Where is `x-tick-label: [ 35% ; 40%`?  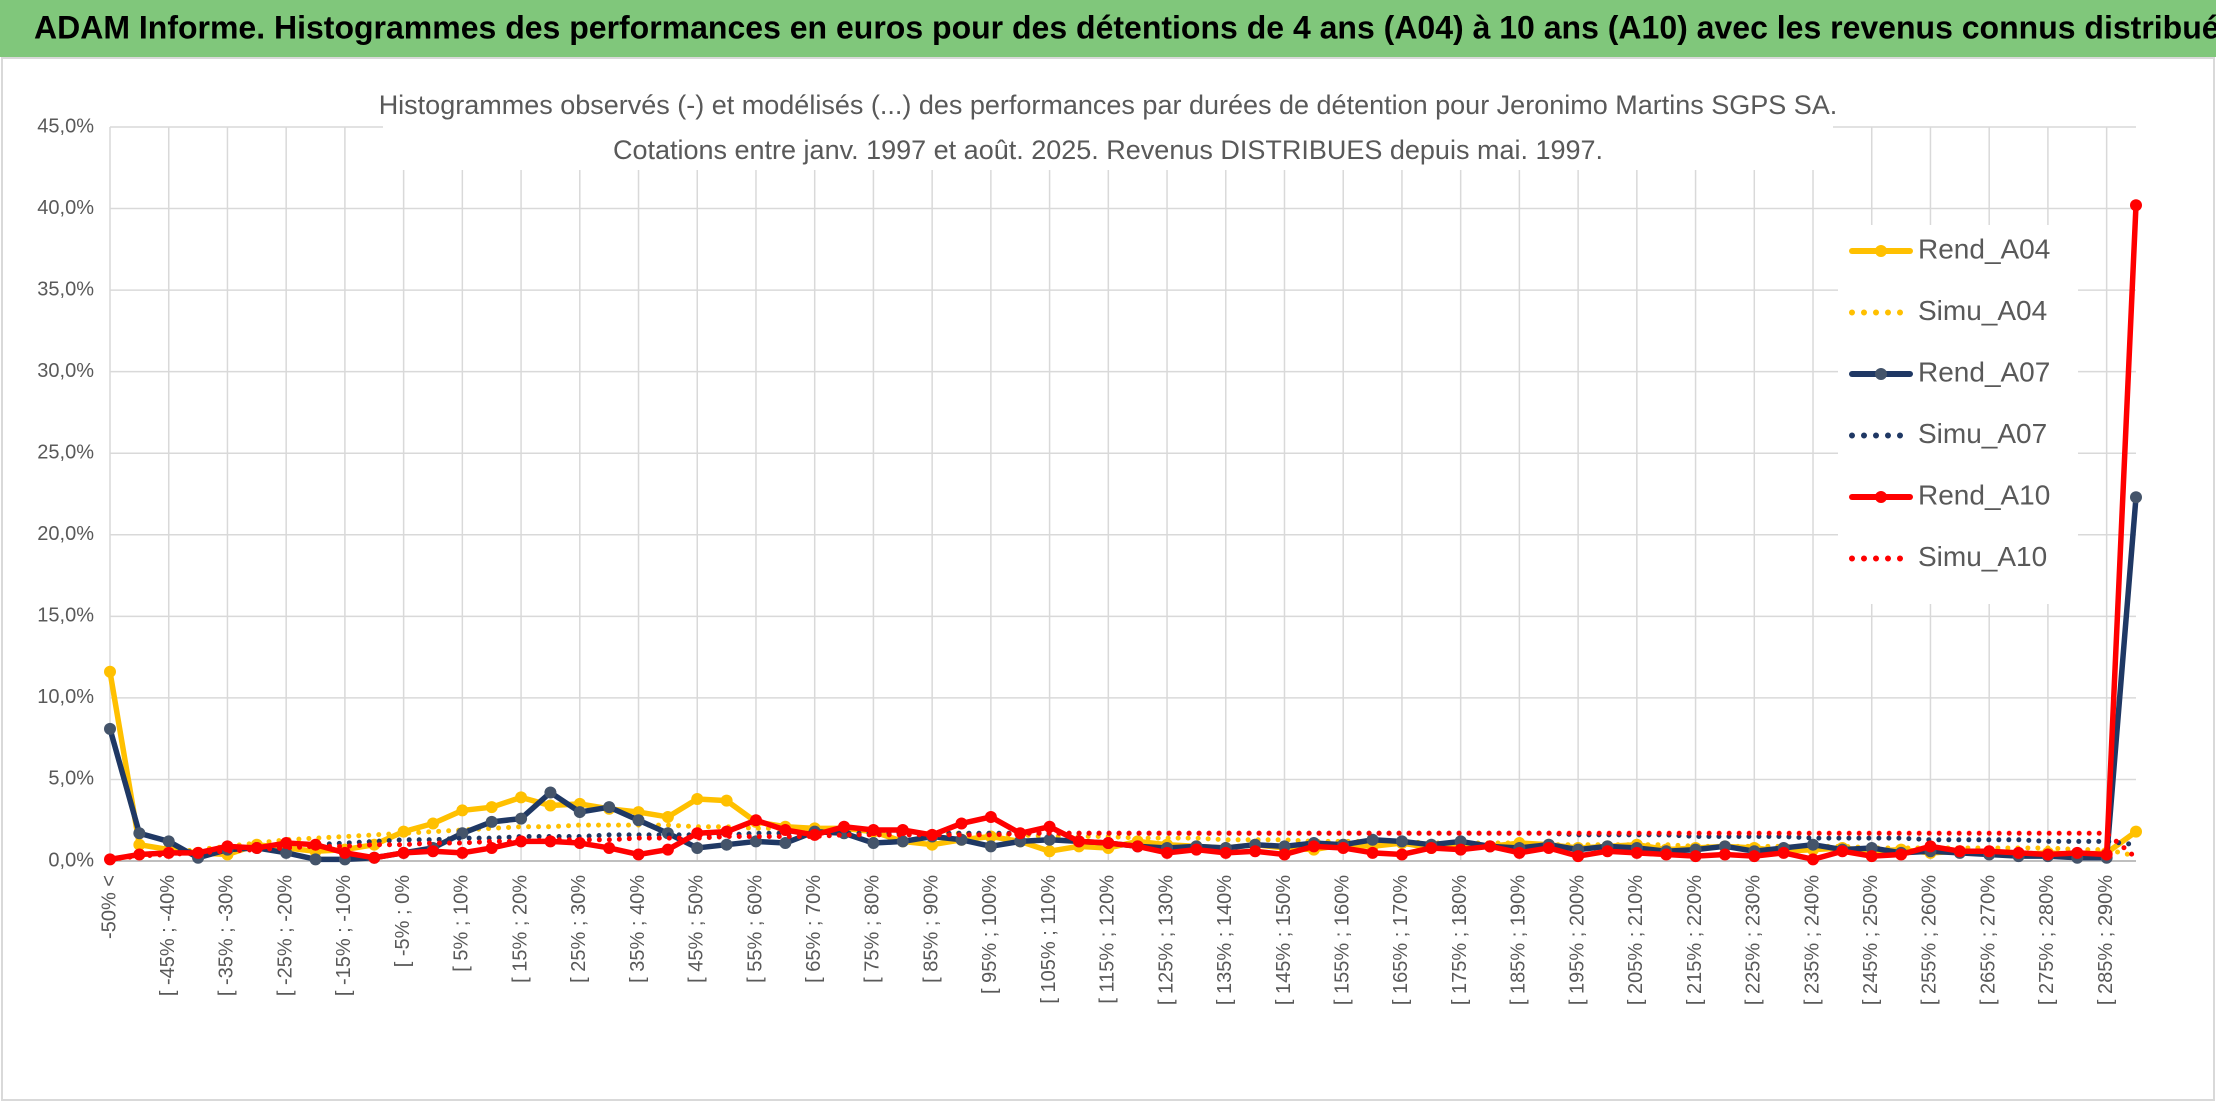
x-tick-label: [ 35% ; 40% is located at coordinates (638, 929).